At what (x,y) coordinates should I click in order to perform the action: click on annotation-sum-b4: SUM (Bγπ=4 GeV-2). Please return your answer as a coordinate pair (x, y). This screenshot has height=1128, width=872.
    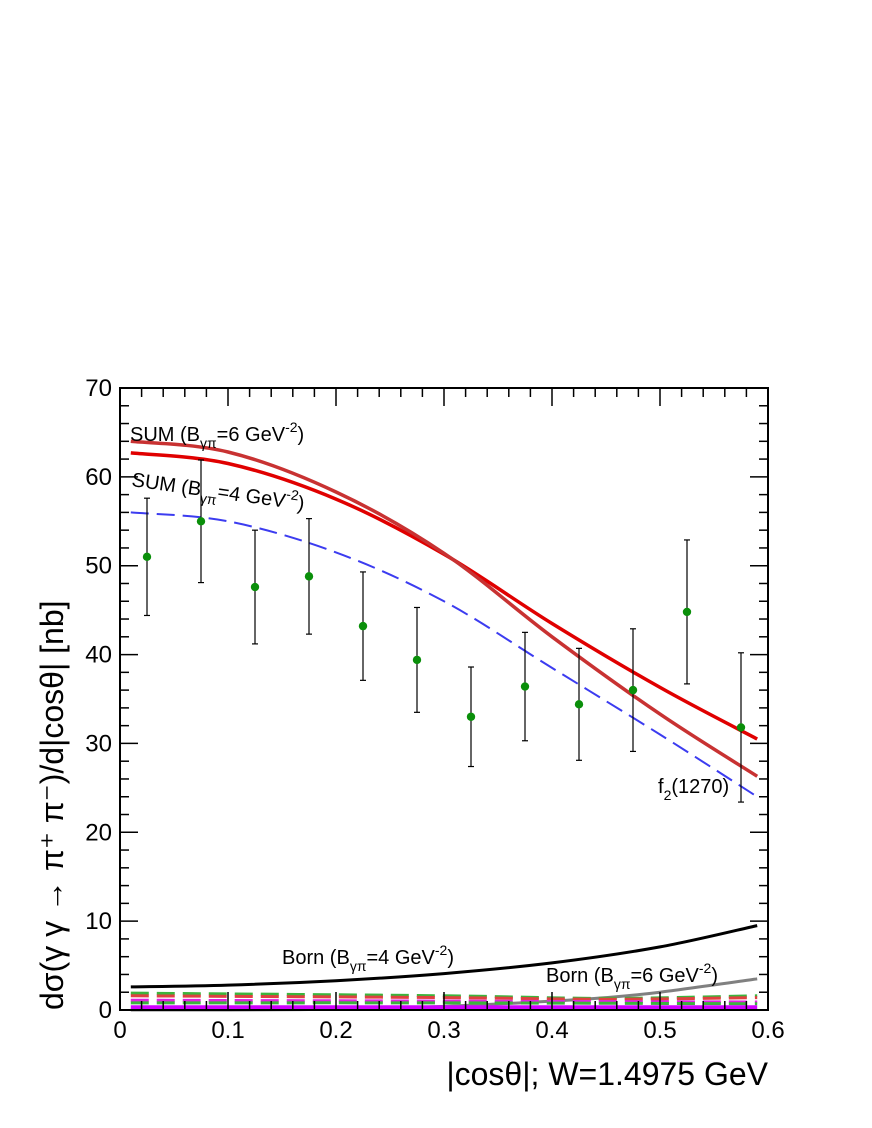
    Looking at the image, I should click on (218, 492).